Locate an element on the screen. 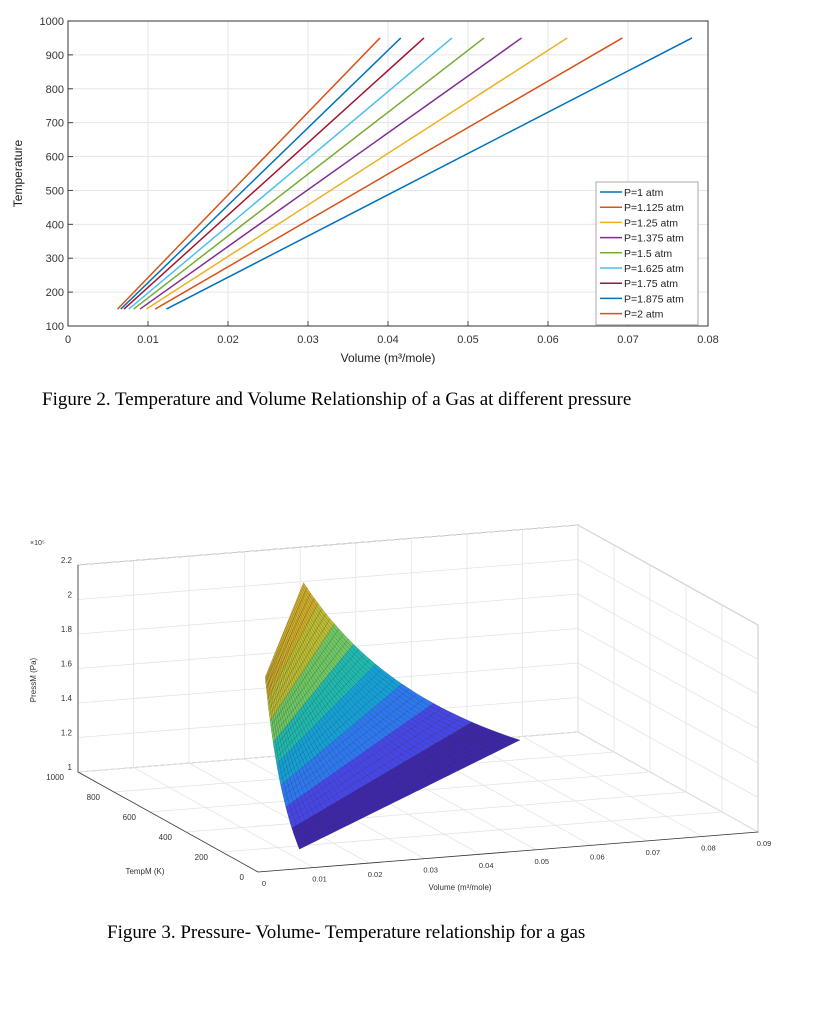  z-tick-label: 1.2 is located at coordinates (67, 733).